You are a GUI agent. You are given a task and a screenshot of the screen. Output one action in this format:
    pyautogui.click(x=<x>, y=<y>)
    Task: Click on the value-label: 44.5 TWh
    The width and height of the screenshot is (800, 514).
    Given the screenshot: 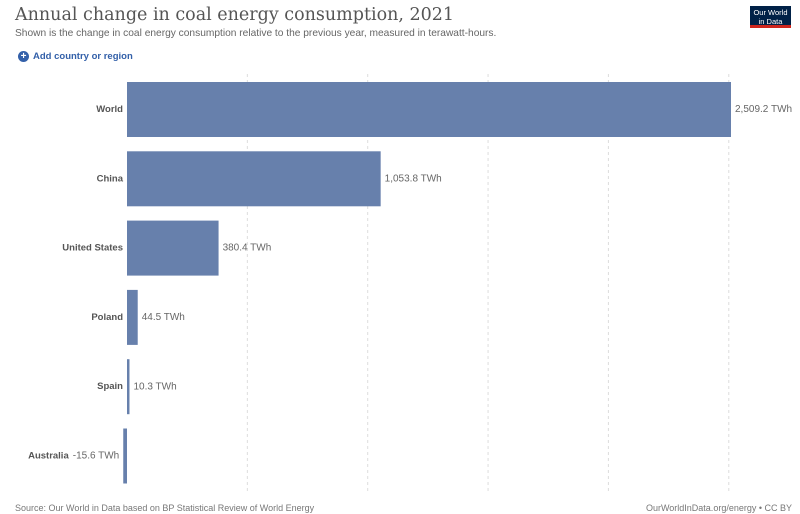 What is the action you would take?
    pyautogui.click(x=163, y=317)
    